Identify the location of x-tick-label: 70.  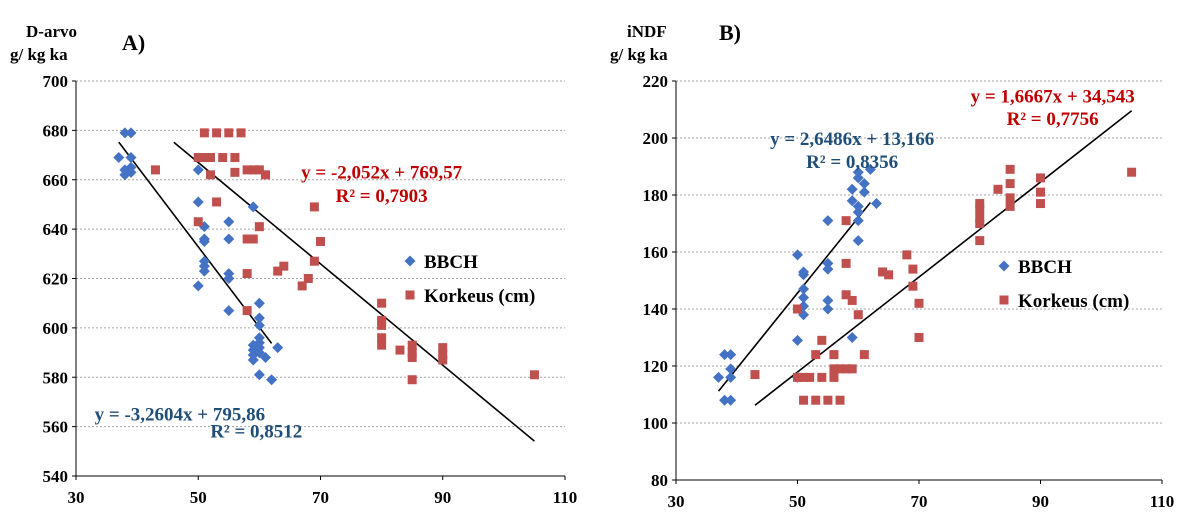
(919, 501).